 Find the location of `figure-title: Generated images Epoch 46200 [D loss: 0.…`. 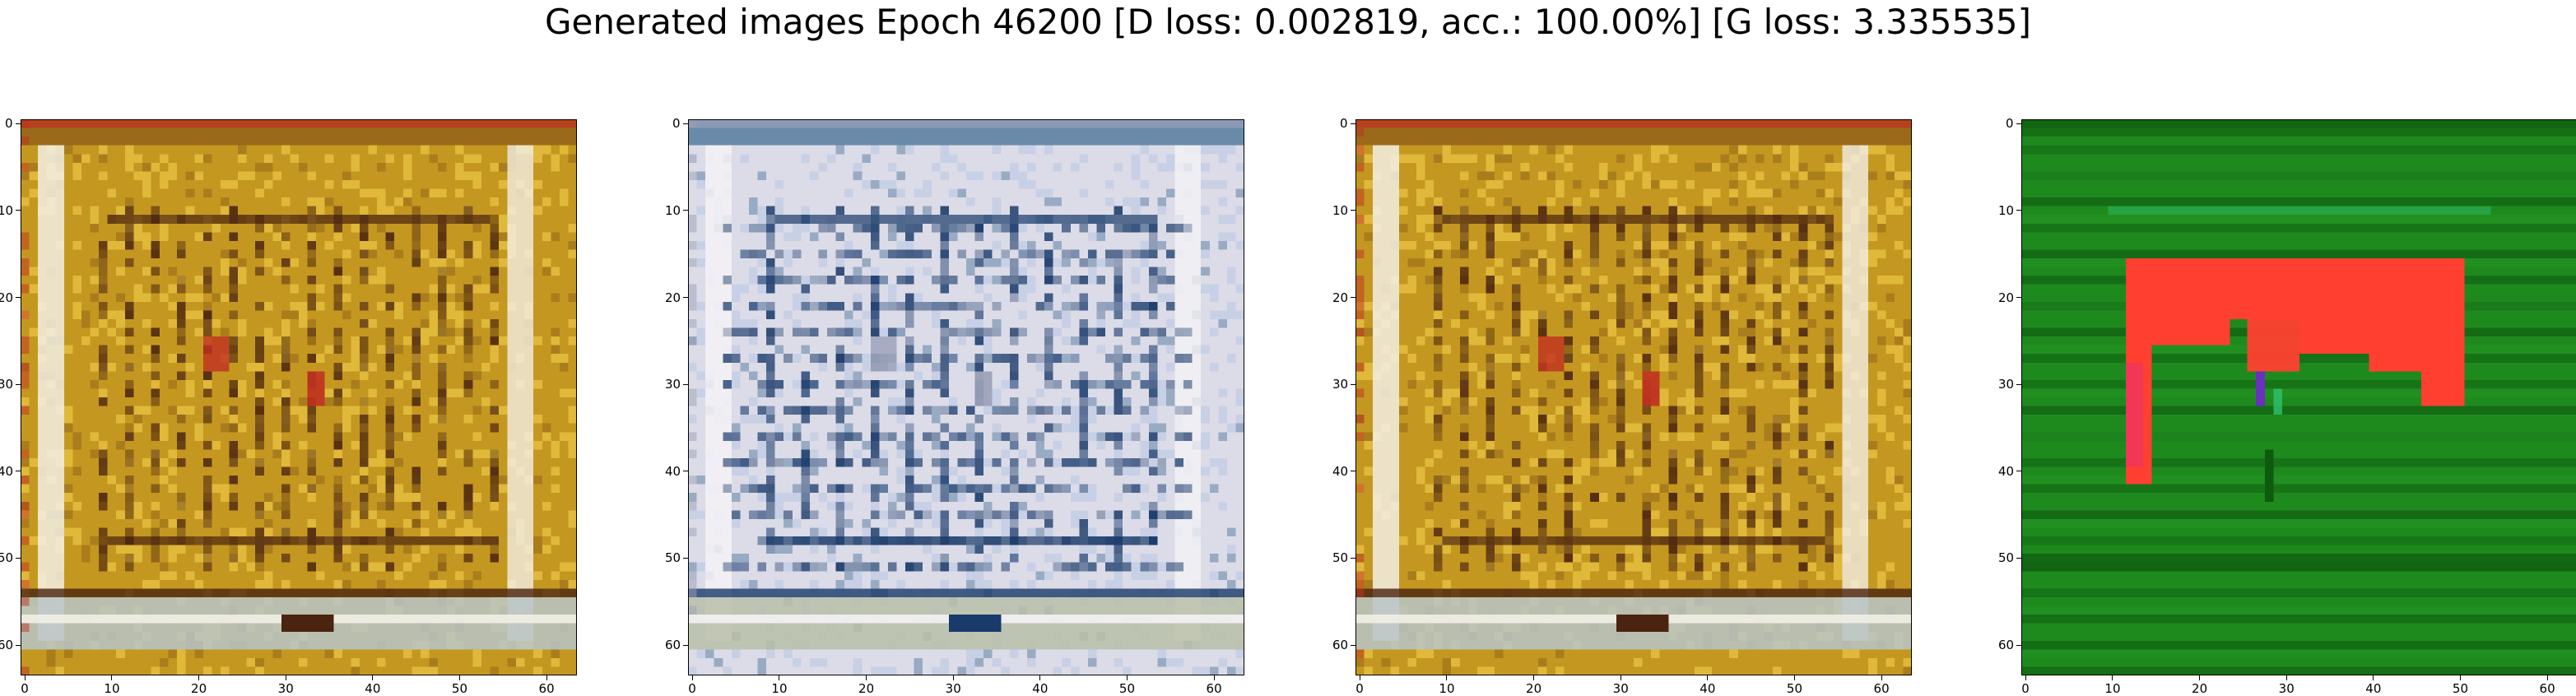

figure-title: Generated images Epoch 46200 [D loss: 0.… is located at coordinates (1288, 22).